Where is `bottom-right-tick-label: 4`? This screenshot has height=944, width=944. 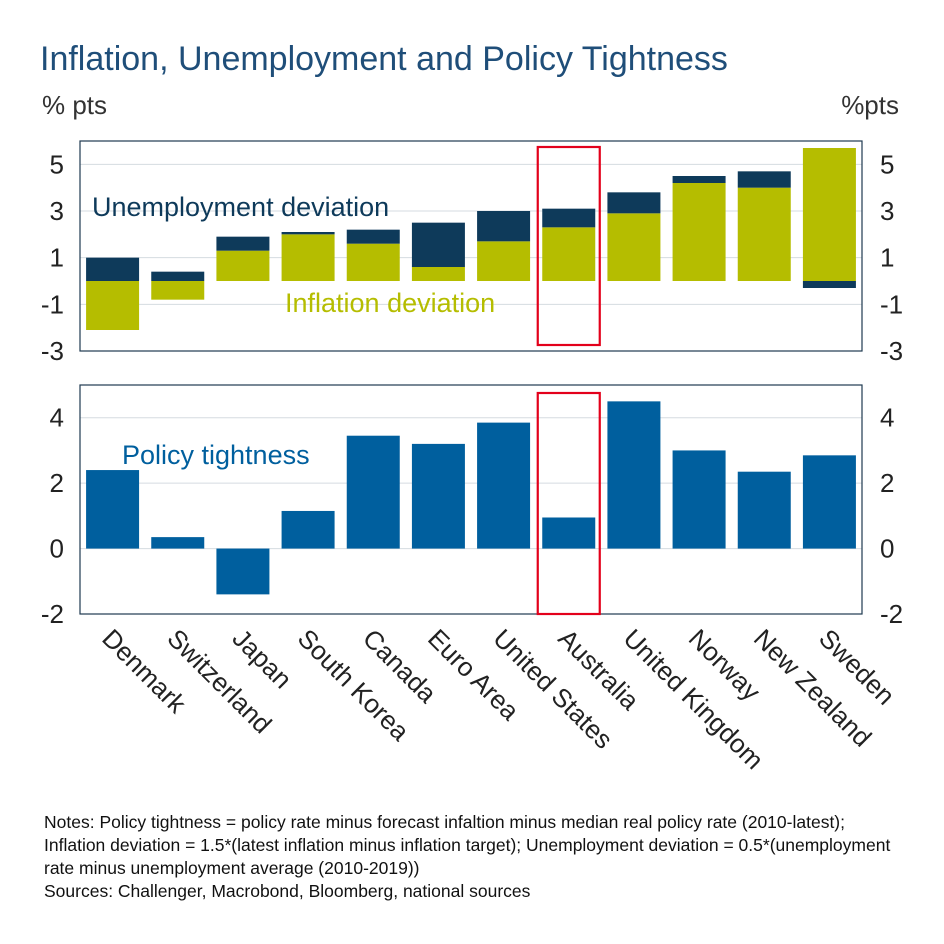
bottom-right-tick-label: 4 is located at coordinates (887, 418).